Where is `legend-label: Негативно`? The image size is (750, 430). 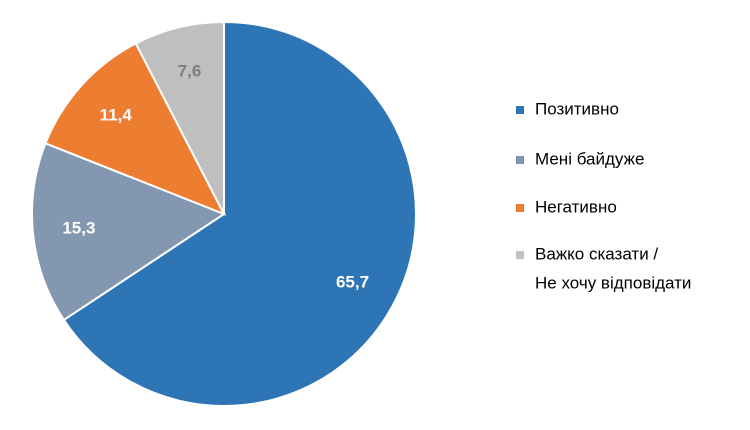
legend-label: Негативно is located at coordinates (576, 206).